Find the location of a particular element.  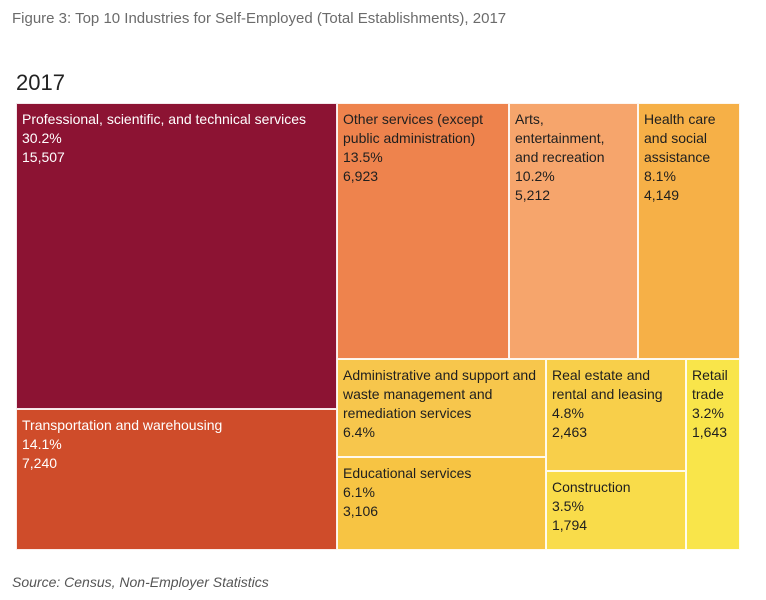

treemap-tile: Educational services 6.1% 3,106 is located at coordinates (441, 503).